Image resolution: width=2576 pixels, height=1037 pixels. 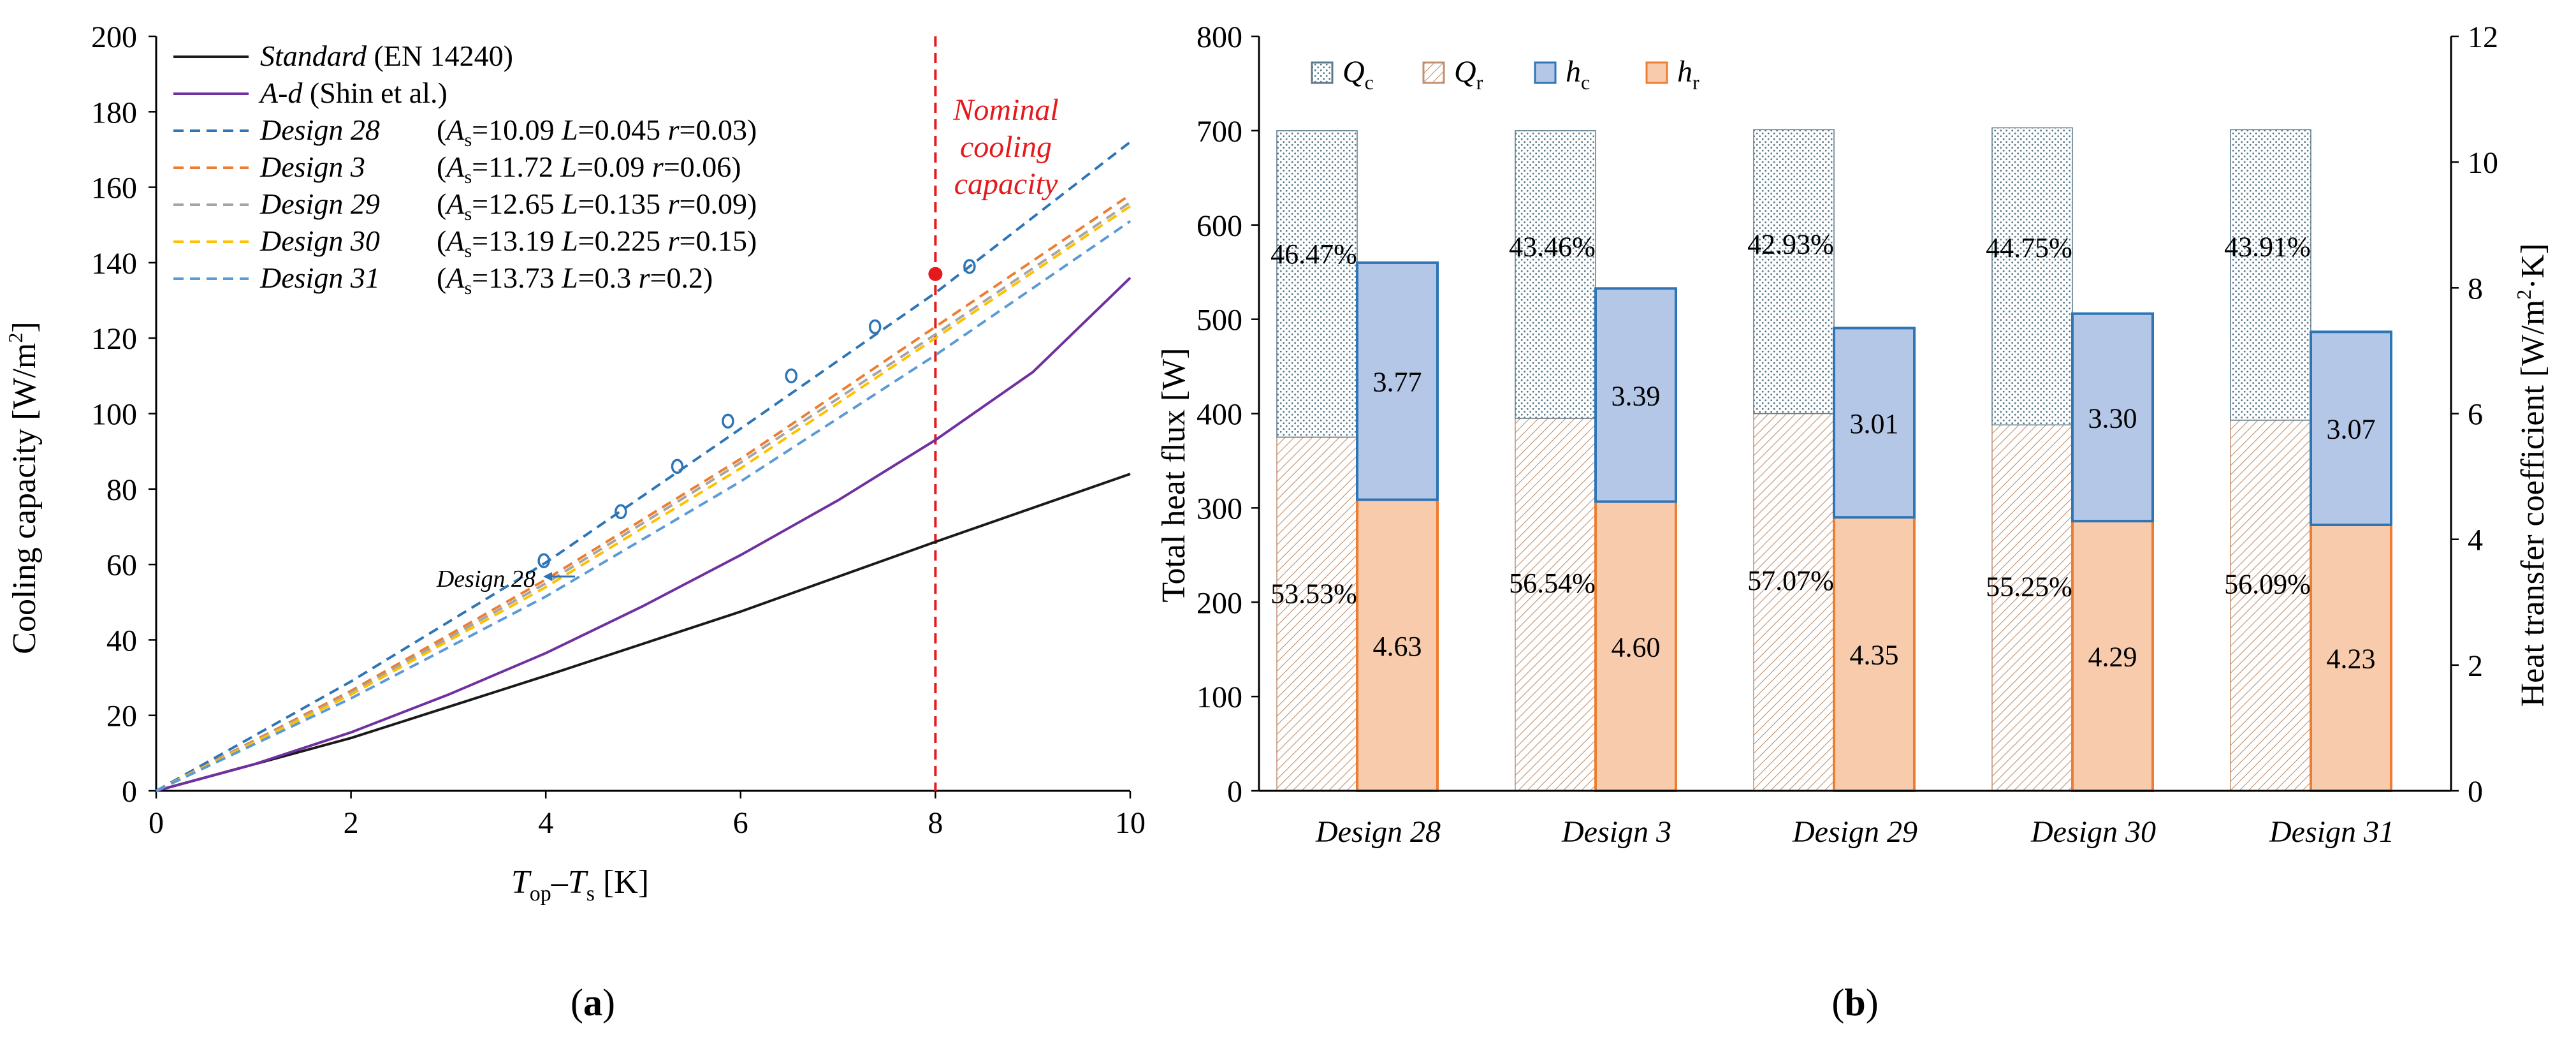 I want to click on legend-swatch-q-r, so click(x=1433, y=72).